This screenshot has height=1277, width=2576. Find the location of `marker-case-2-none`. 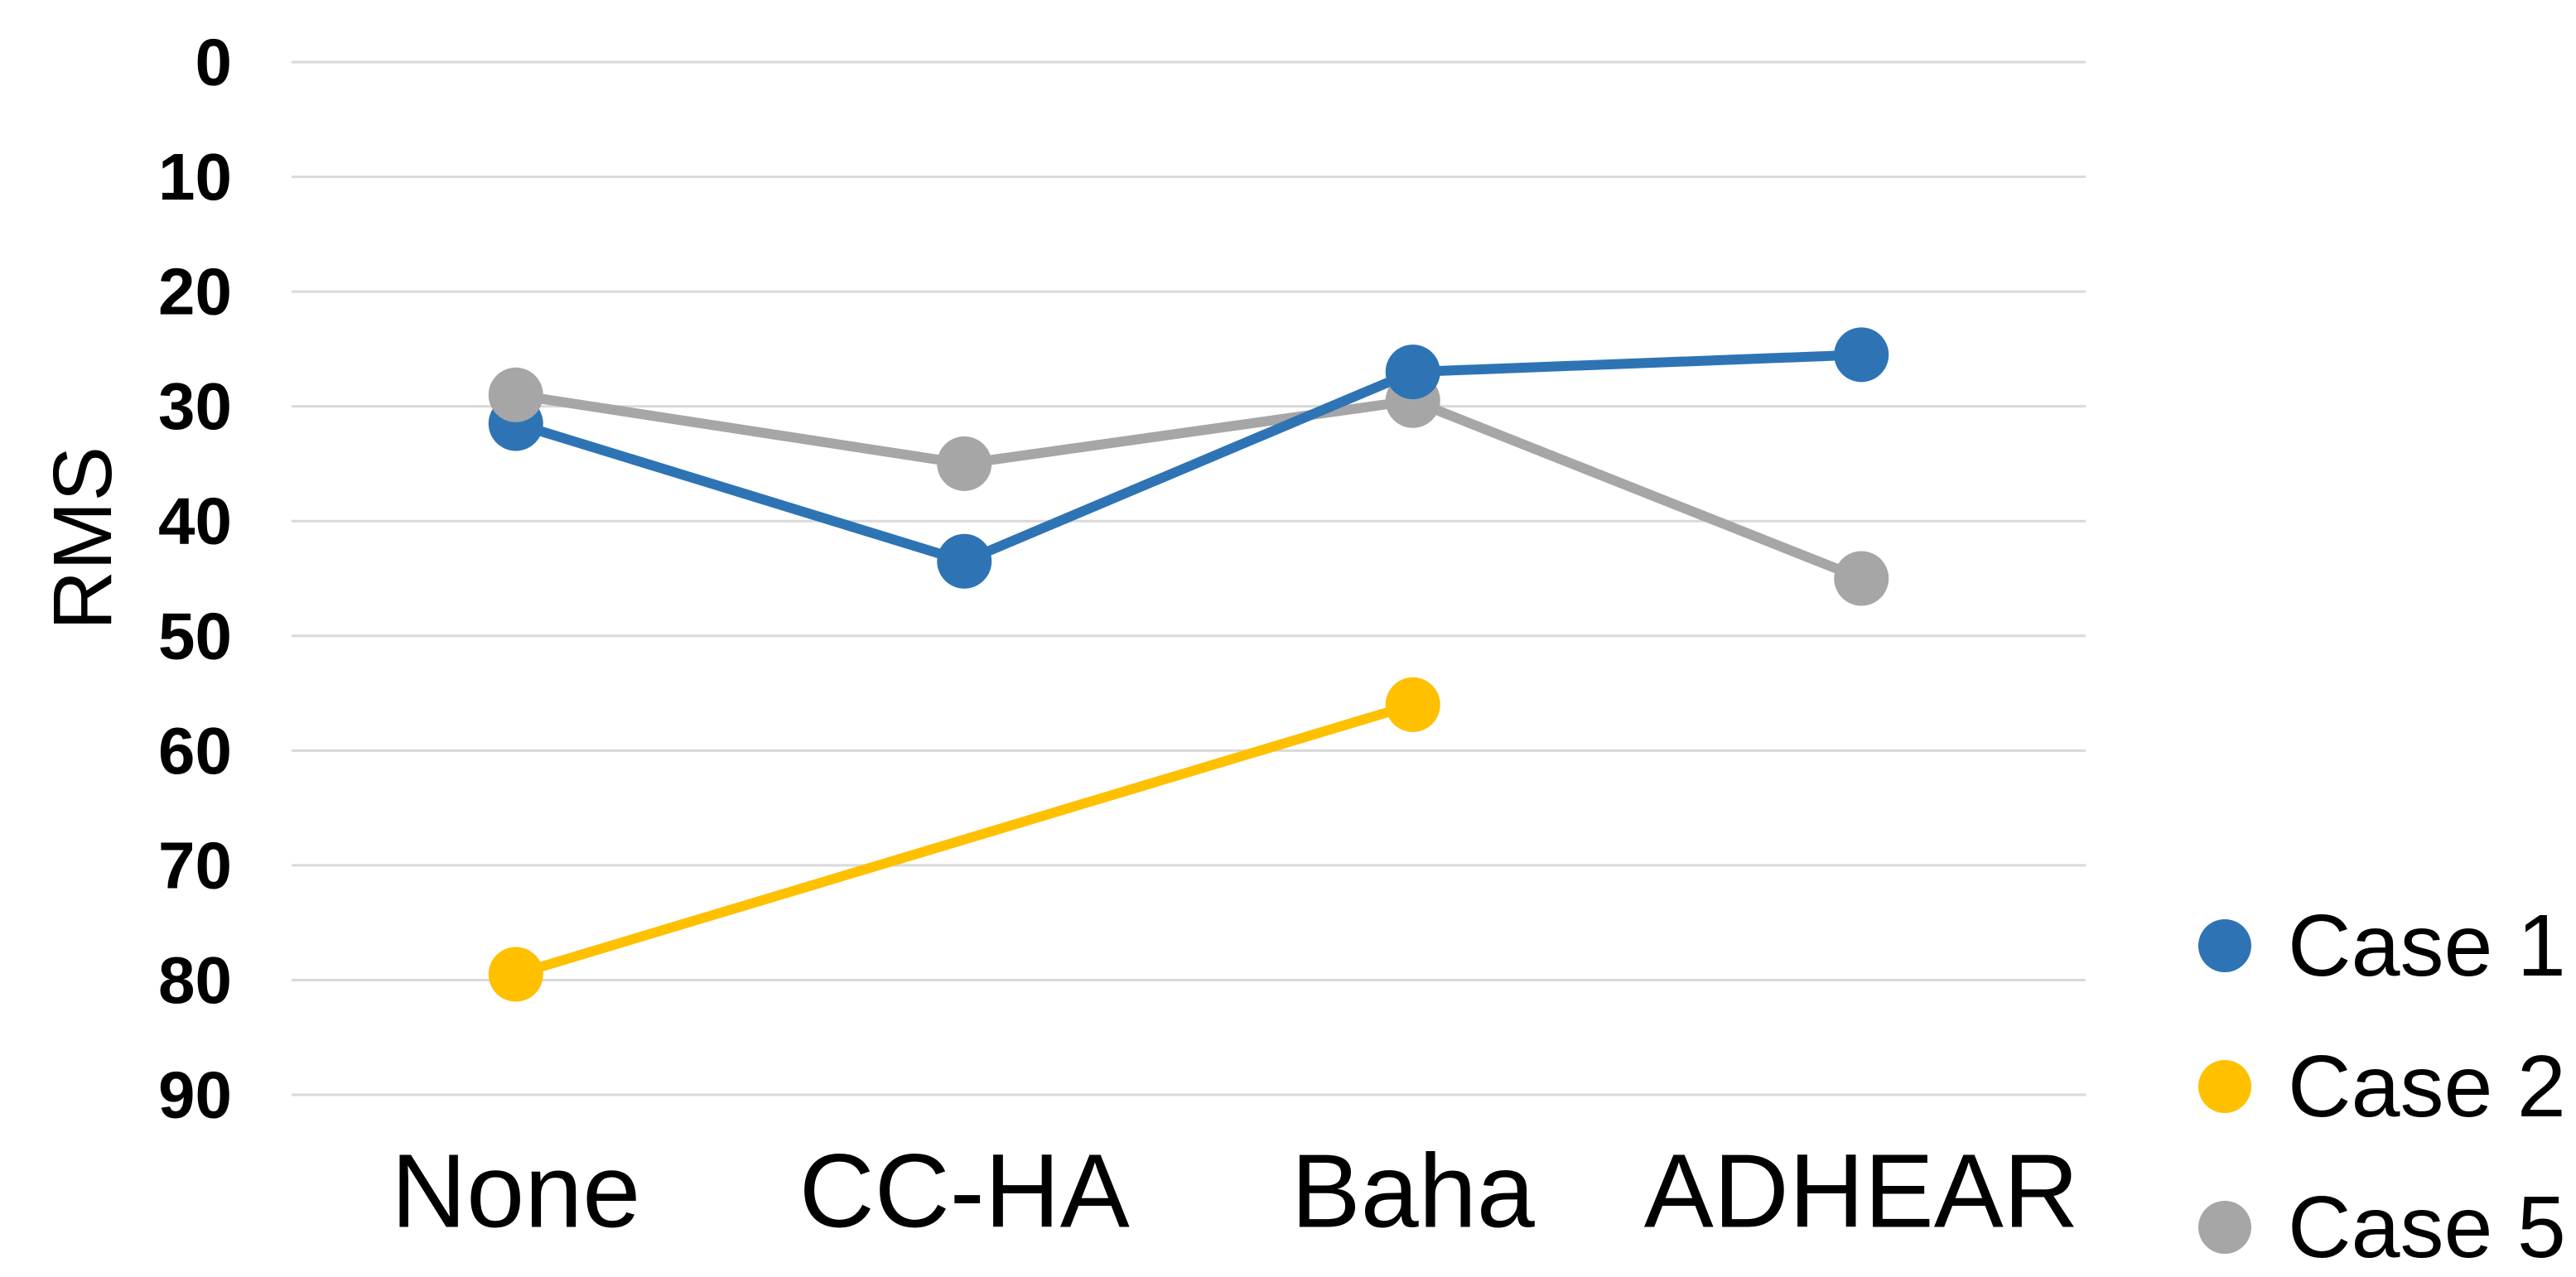

marker-case-2-none is located at coordinates (515, 975).